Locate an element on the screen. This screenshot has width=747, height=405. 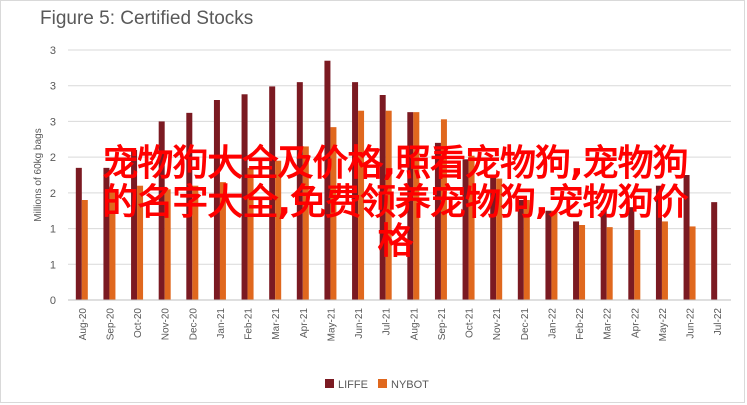
x-tick-label: Nov-21 is located at coordinates (497, 324).